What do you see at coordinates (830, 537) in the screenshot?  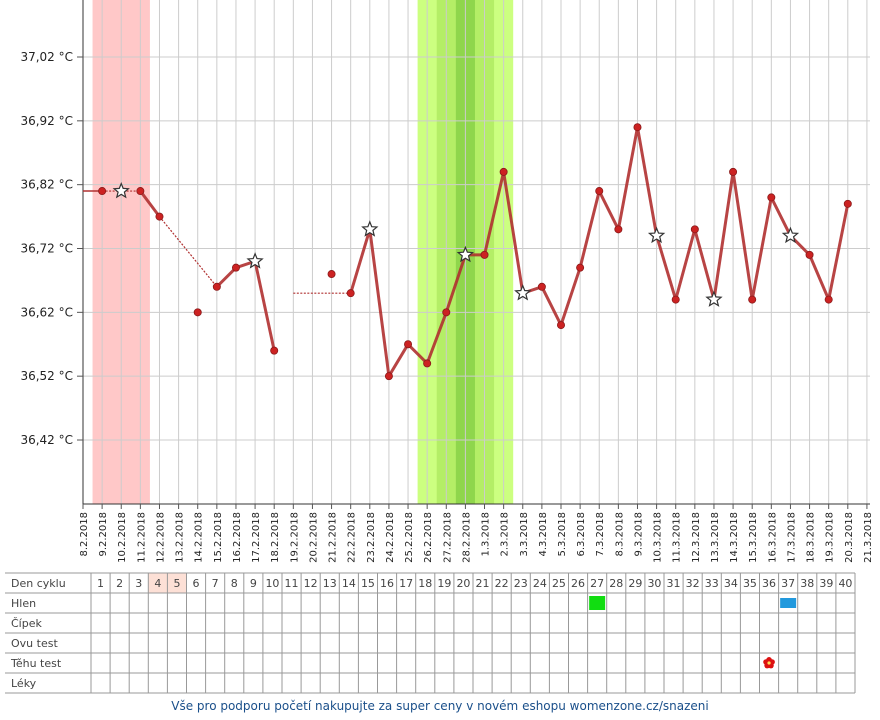 I see `x-tick-label: 19.3.2018` at bounding box center [830, 537].